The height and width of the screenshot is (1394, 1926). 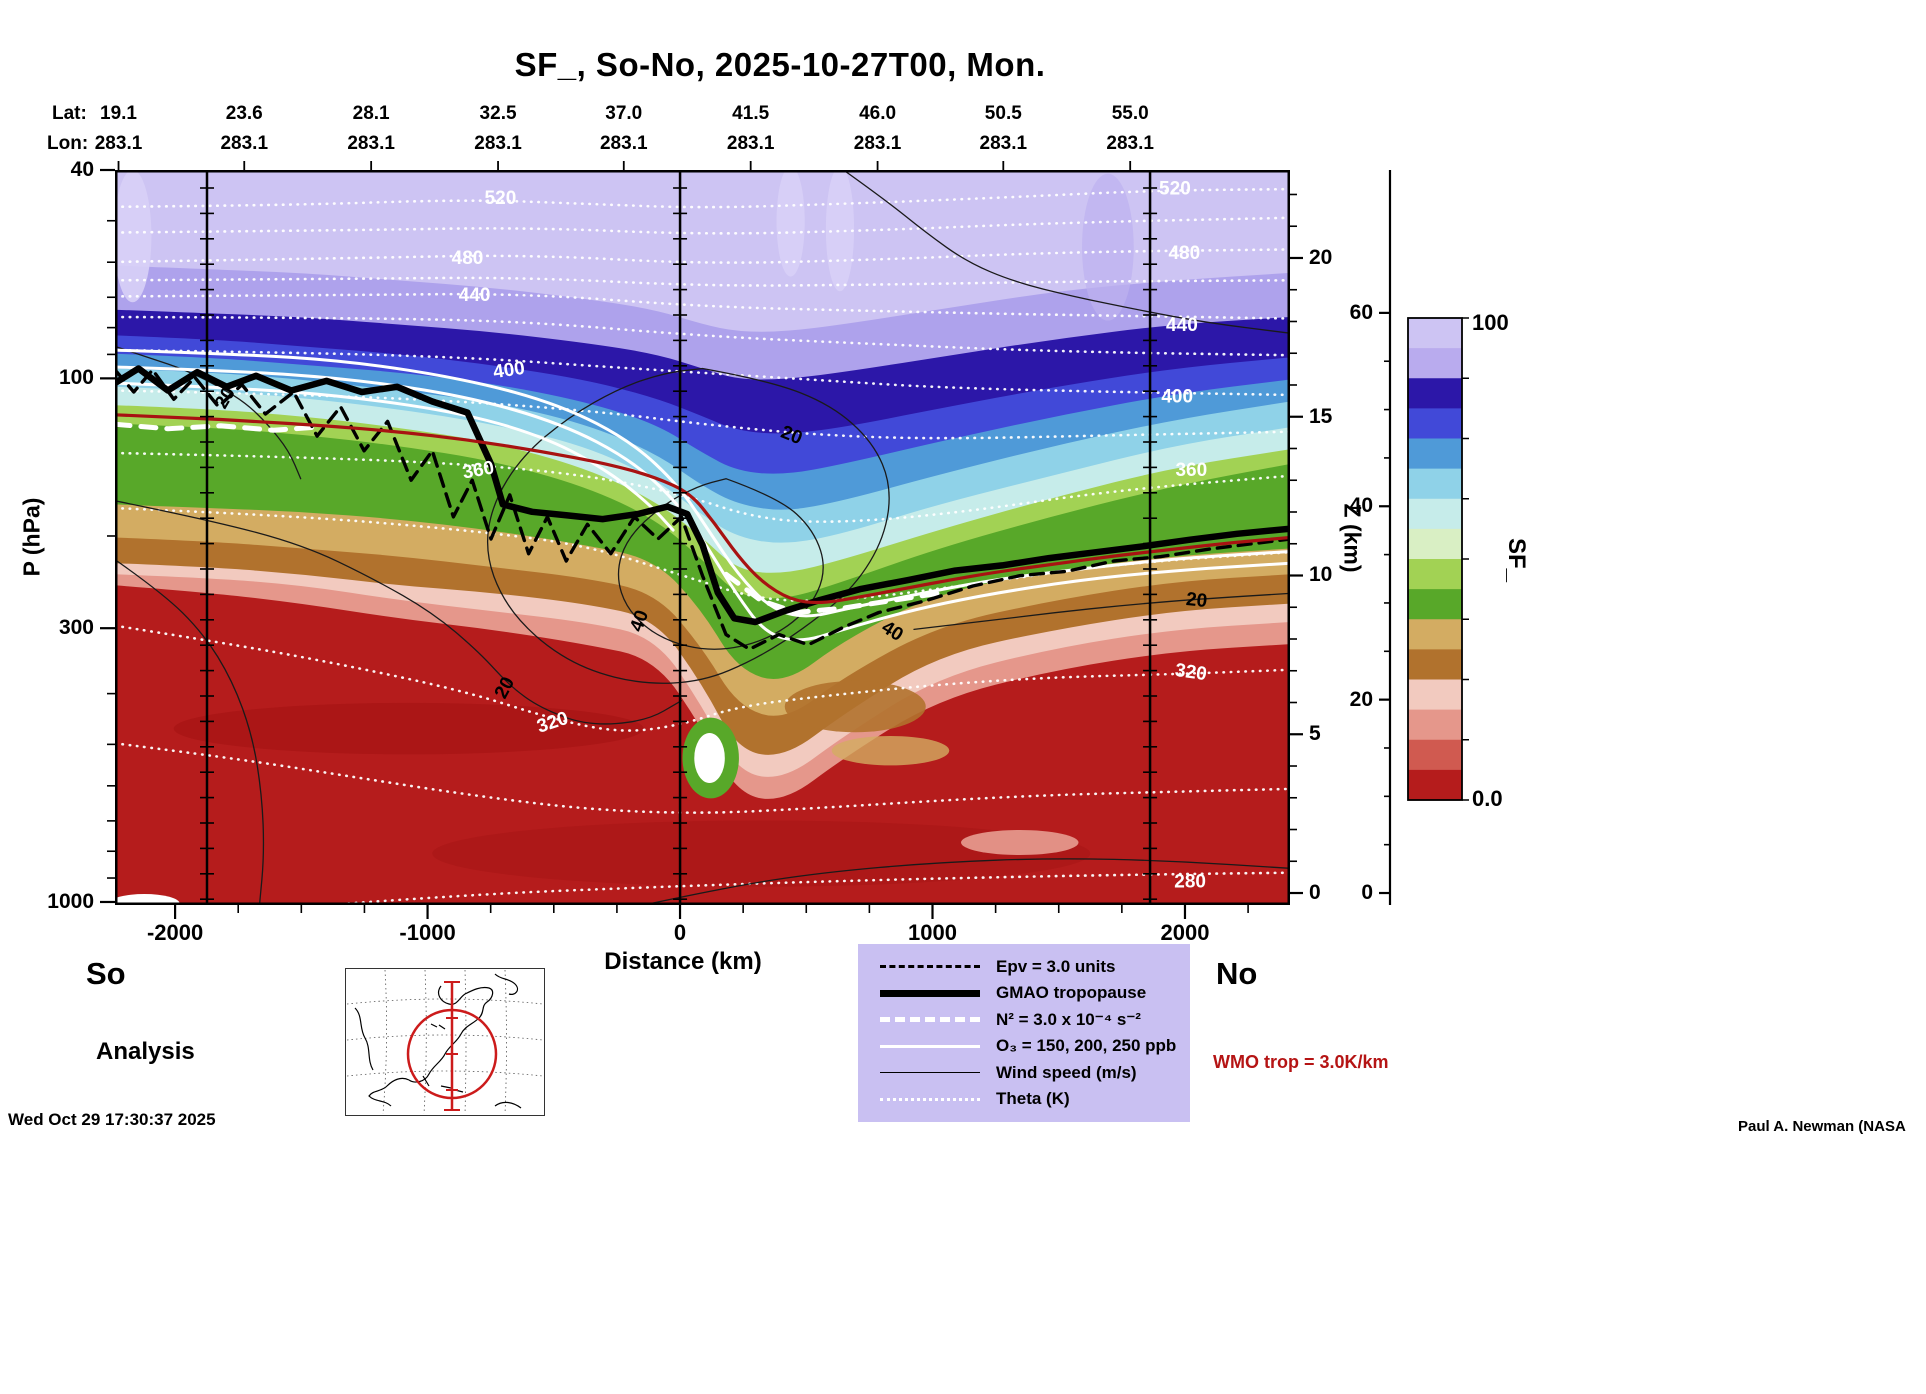 I want to click on colorbar-title: SF_, so click(x=1516, y=560).